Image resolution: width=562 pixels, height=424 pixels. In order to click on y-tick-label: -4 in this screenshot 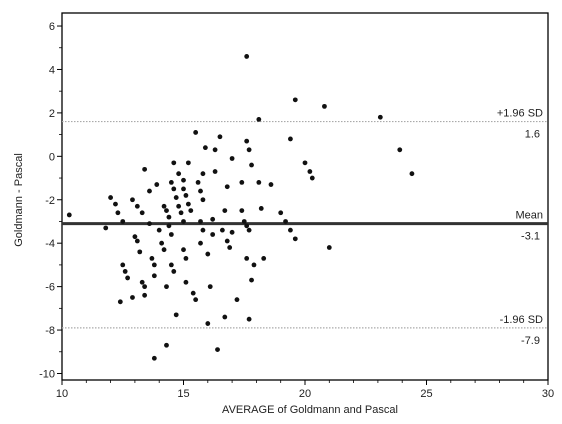, I will do `click(50, 244)`.